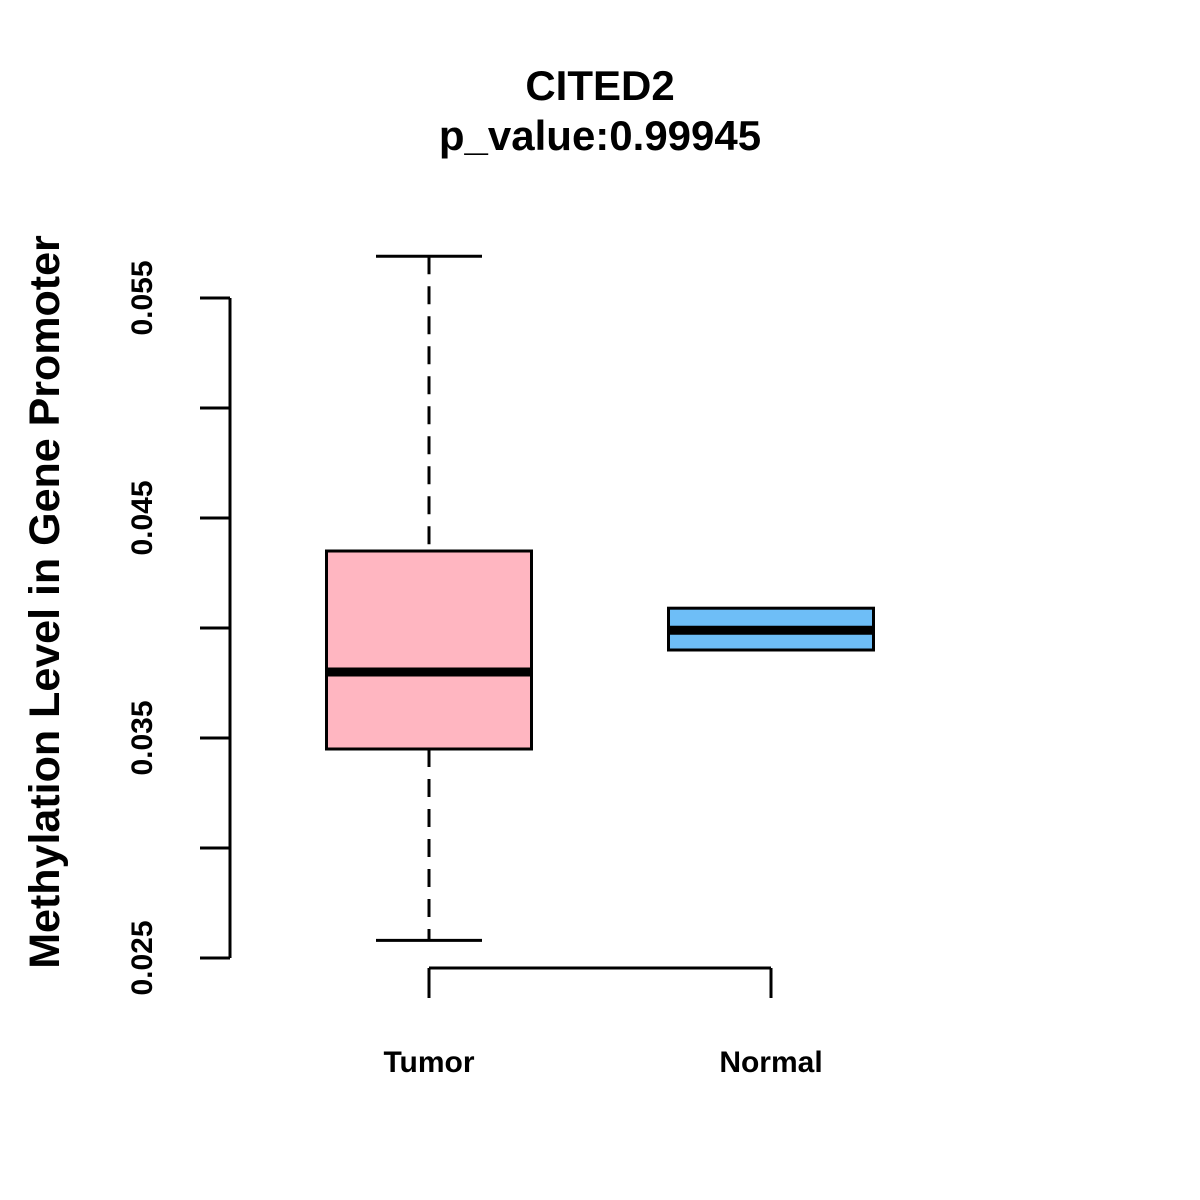 This screenshot has width=1200, height=1200. Describe the element at coordinates (429, 650) in the screenshot. I see `box-tumor` at that location.